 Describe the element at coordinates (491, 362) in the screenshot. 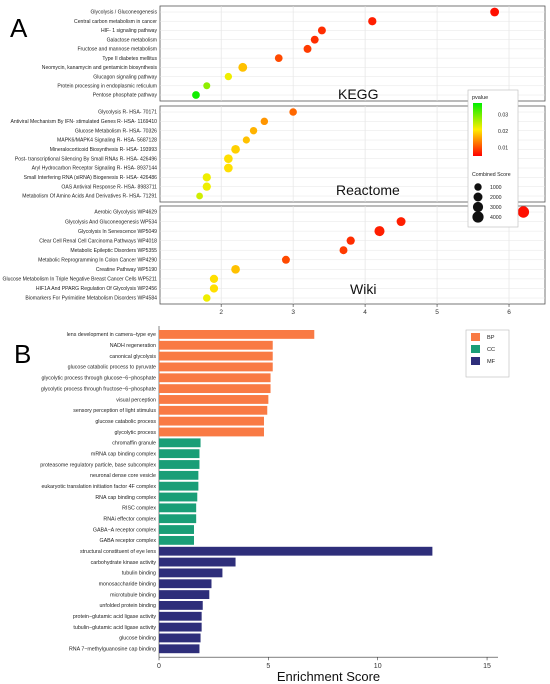

I see `legend-label: MF` at that location.